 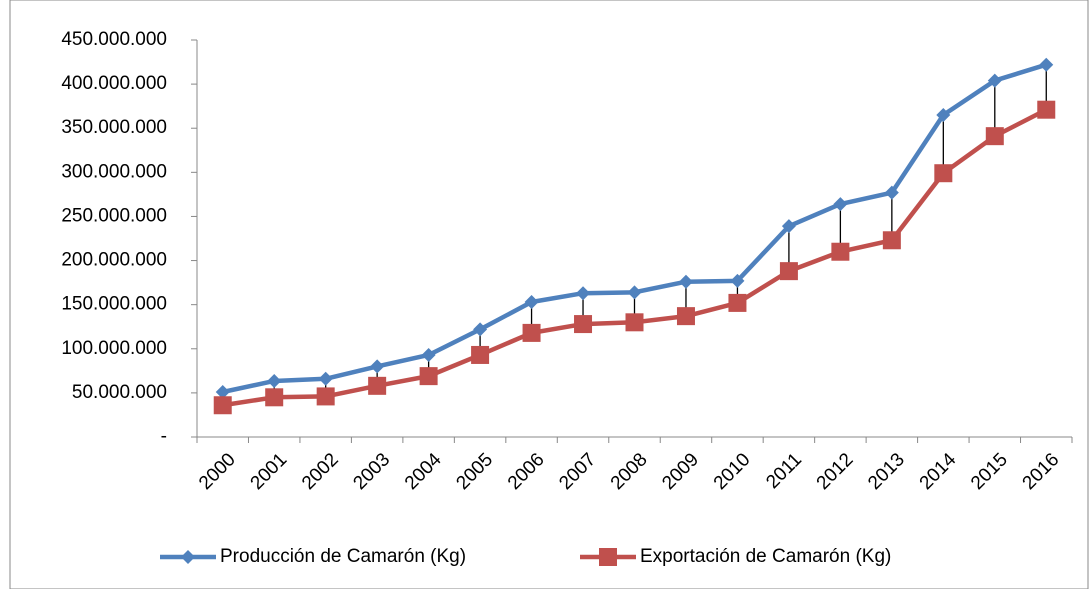 What do you see at coordinates (119, 392) in the screenshot?
I see `y-tick-label: 50.000.000` at bounding box center [119, 392].